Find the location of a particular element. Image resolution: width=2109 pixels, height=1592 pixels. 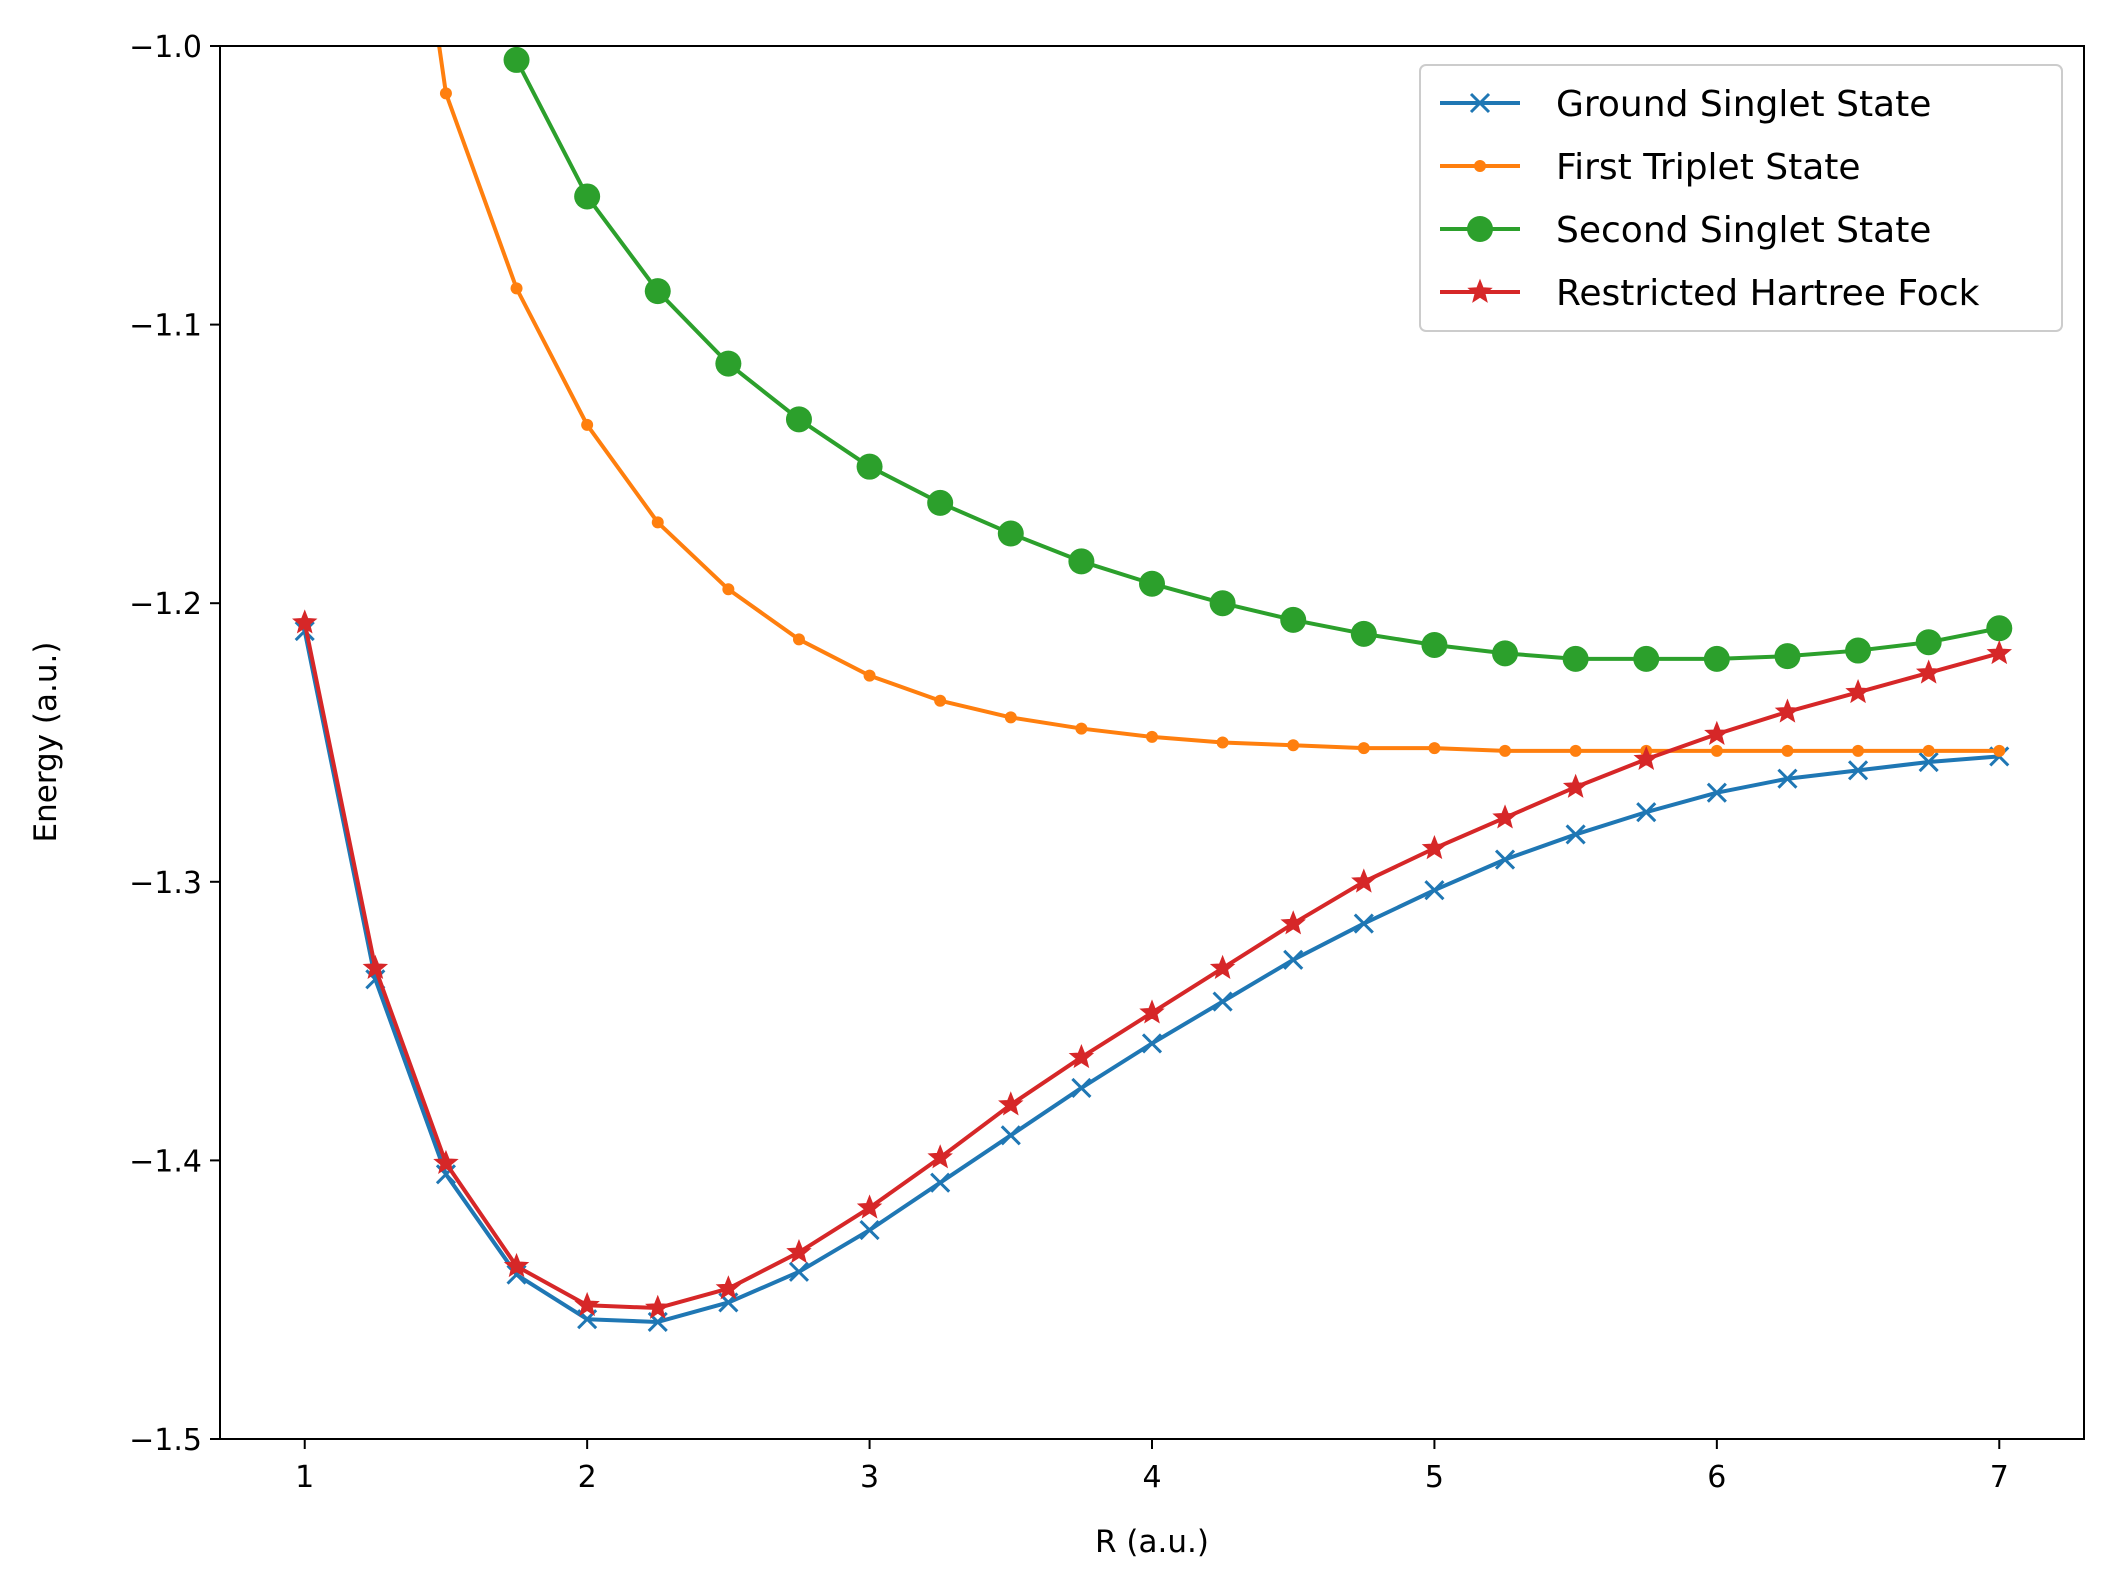

y-tick-label: −1.1 is located at coordinates (165, 326).